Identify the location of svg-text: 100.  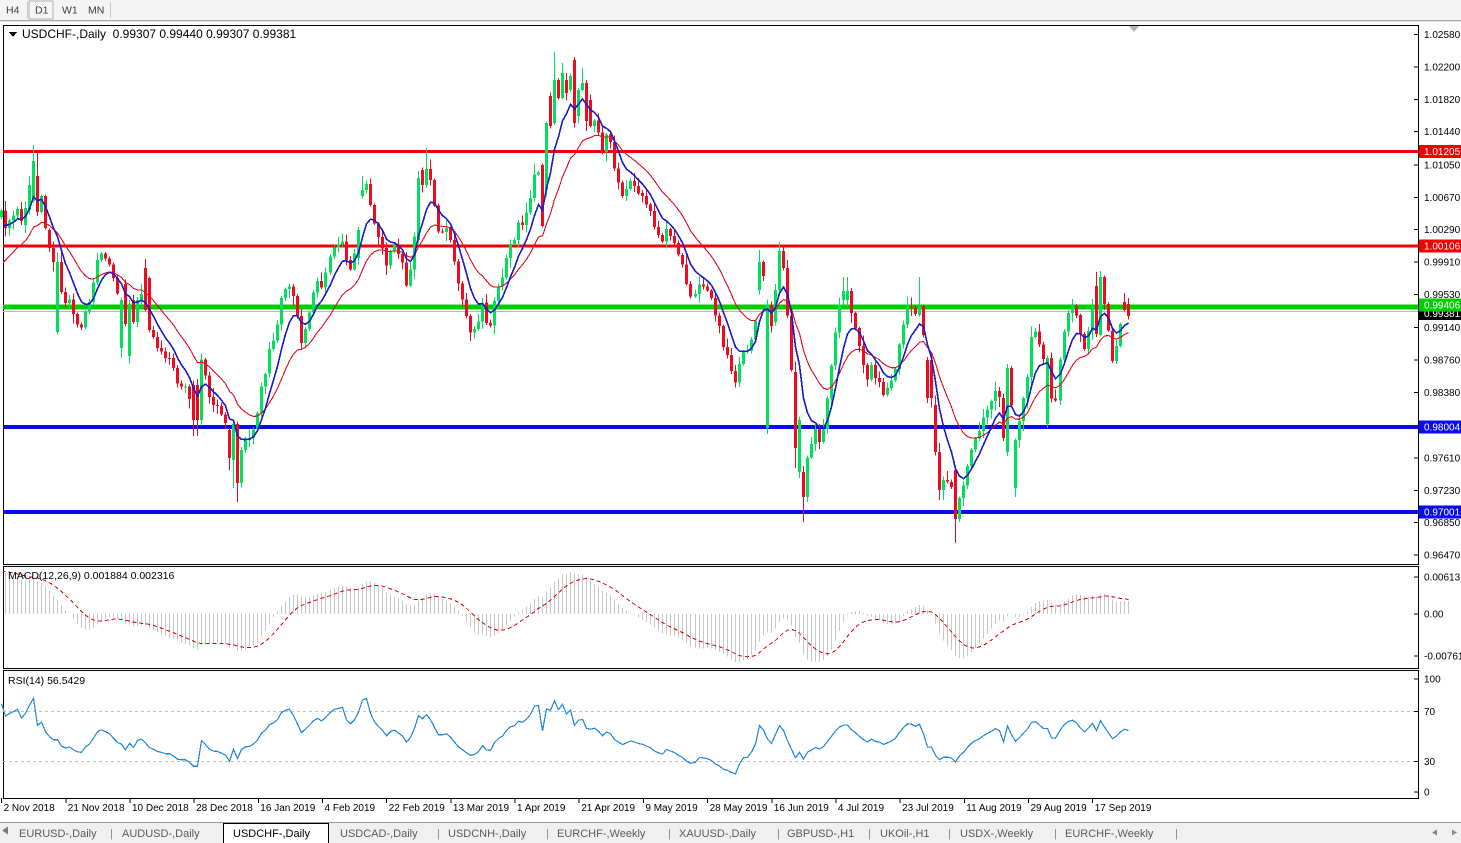
(1432, 680).